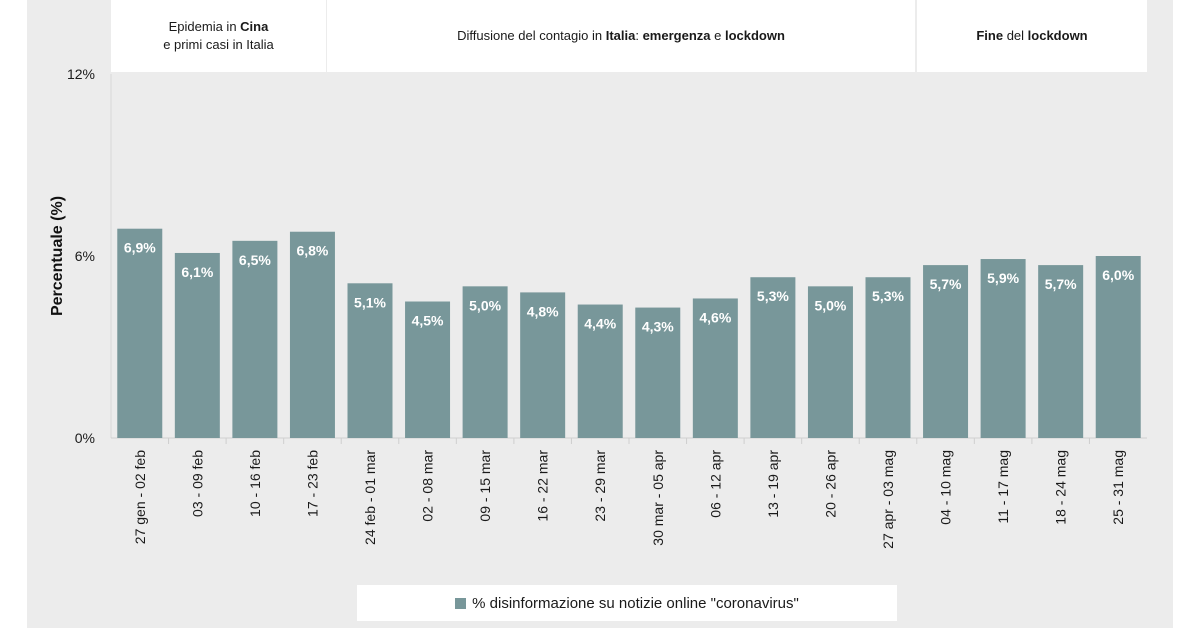  What do you see at coordinates (1003, 487) in the screenshot?
I see `x-tick-label: 11 - 17 mag` at bounding box center [1003, 487].